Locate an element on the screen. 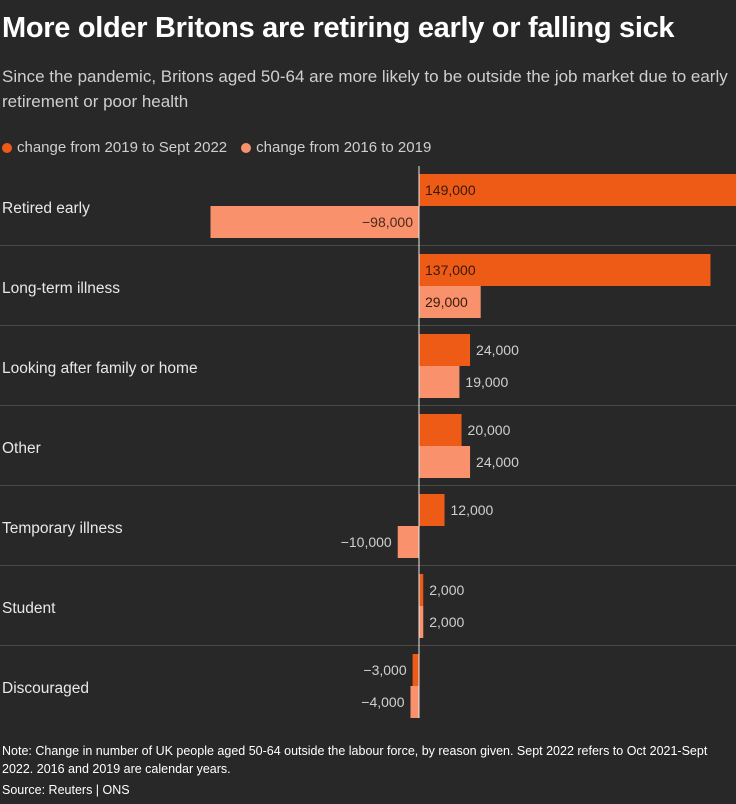 Image resolution: width=736 pixels, height=804 pixels. category-label: Student is located at coordinates (29, 608).